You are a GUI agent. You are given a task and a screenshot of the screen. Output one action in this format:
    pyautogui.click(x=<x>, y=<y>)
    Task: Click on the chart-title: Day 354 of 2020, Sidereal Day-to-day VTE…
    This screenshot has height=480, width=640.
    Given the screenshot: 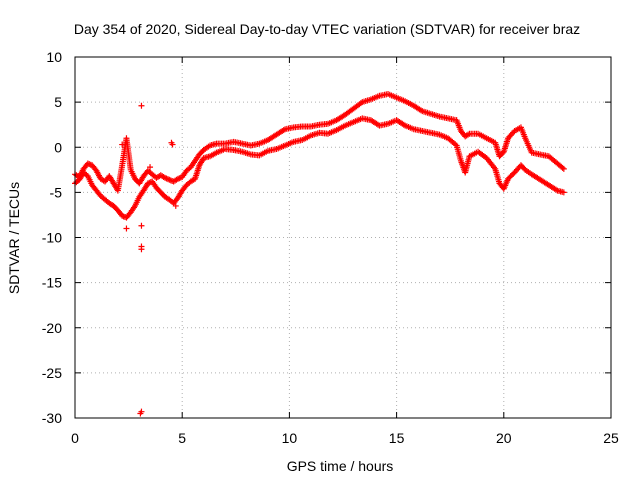 What is the action you would take?
    pyautogui.click(x=327, y=29)
    